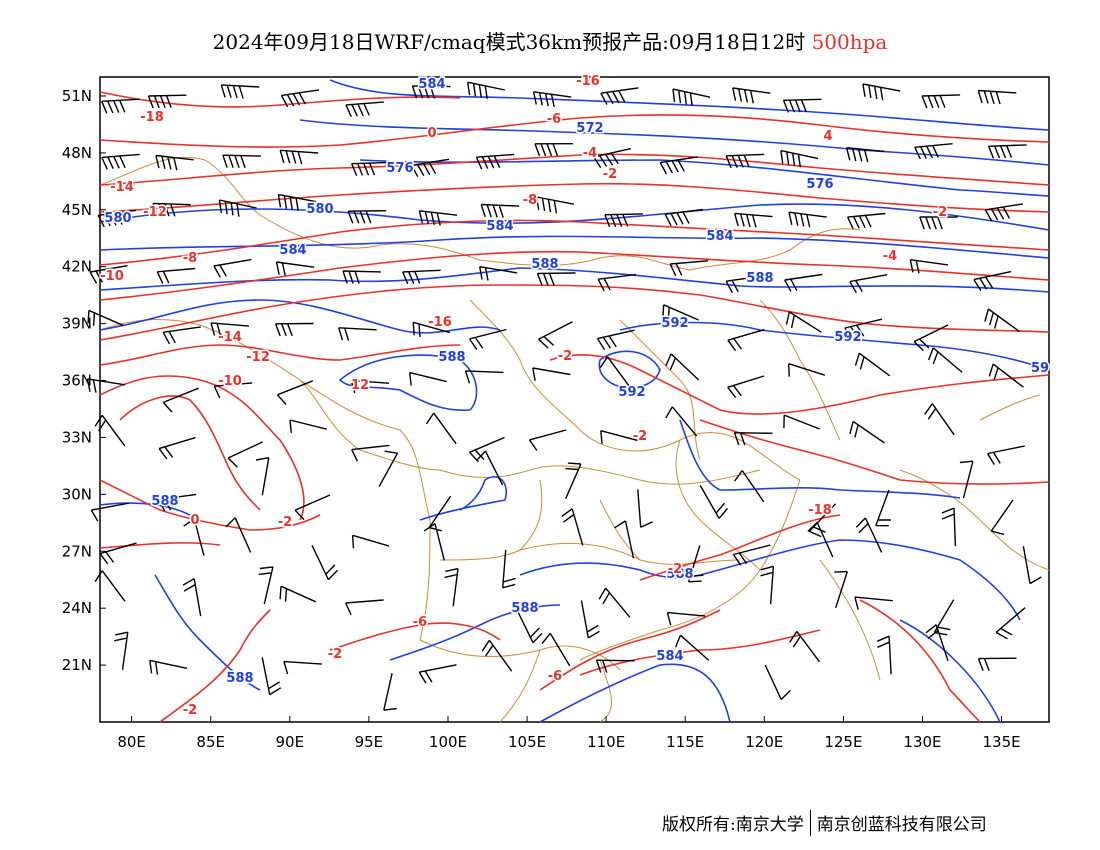 This screenshot has width=1100, height=850. I want to click on y-tick-label: 48N, so click(77, 153).